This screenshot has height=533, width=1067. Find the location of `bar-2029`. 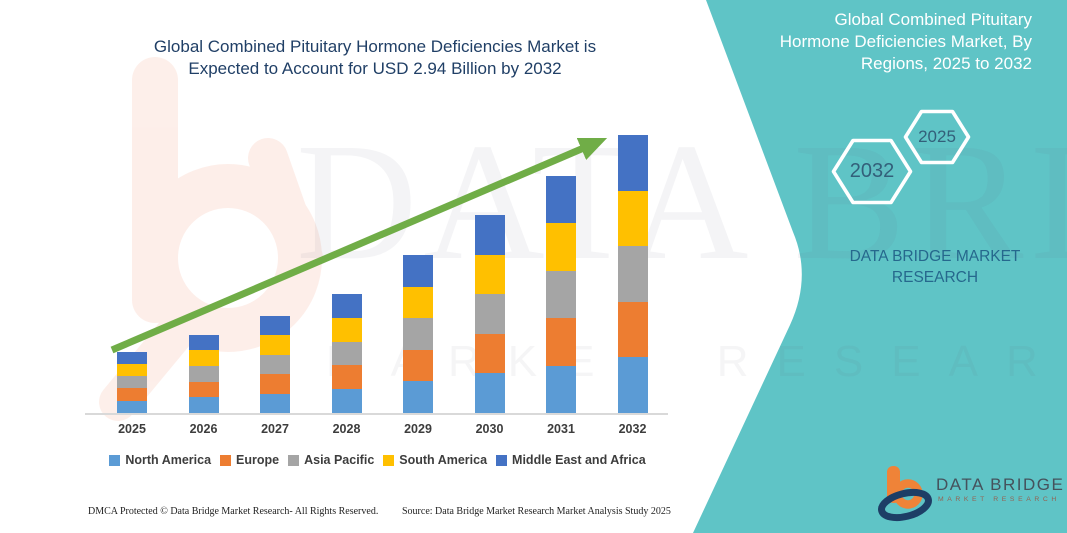

bar-2029 is located at coordinates (418, 334).